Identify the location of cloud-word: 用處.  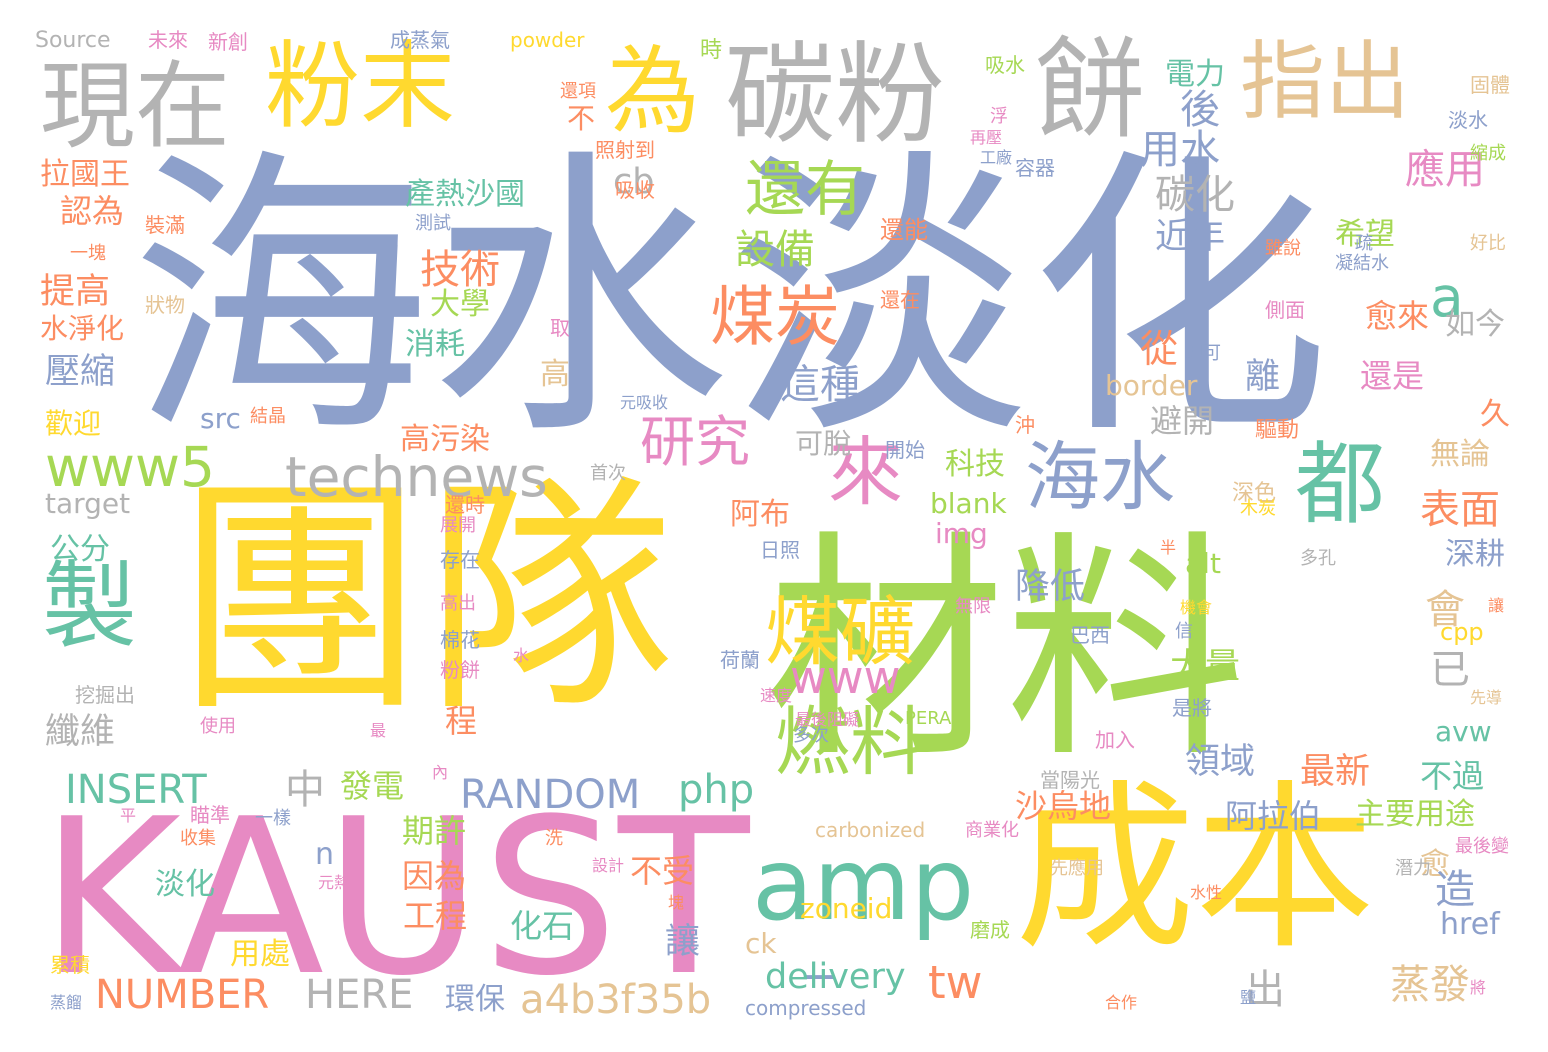
(260, 954).